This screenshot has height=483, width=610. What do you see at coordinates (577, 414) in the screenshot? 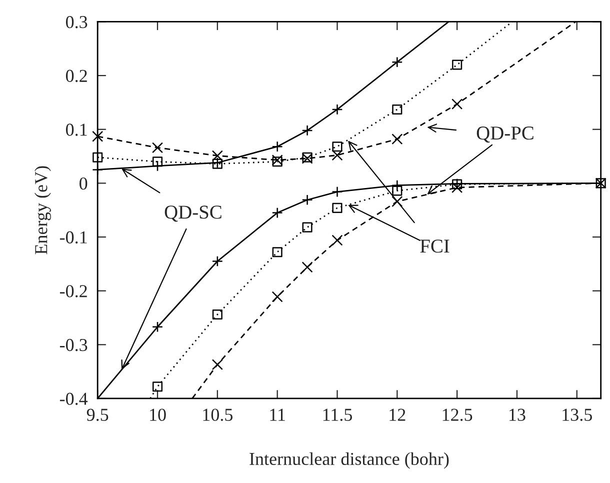
I see `x-tick-label: 13.5` at bounding box center [577, 414].